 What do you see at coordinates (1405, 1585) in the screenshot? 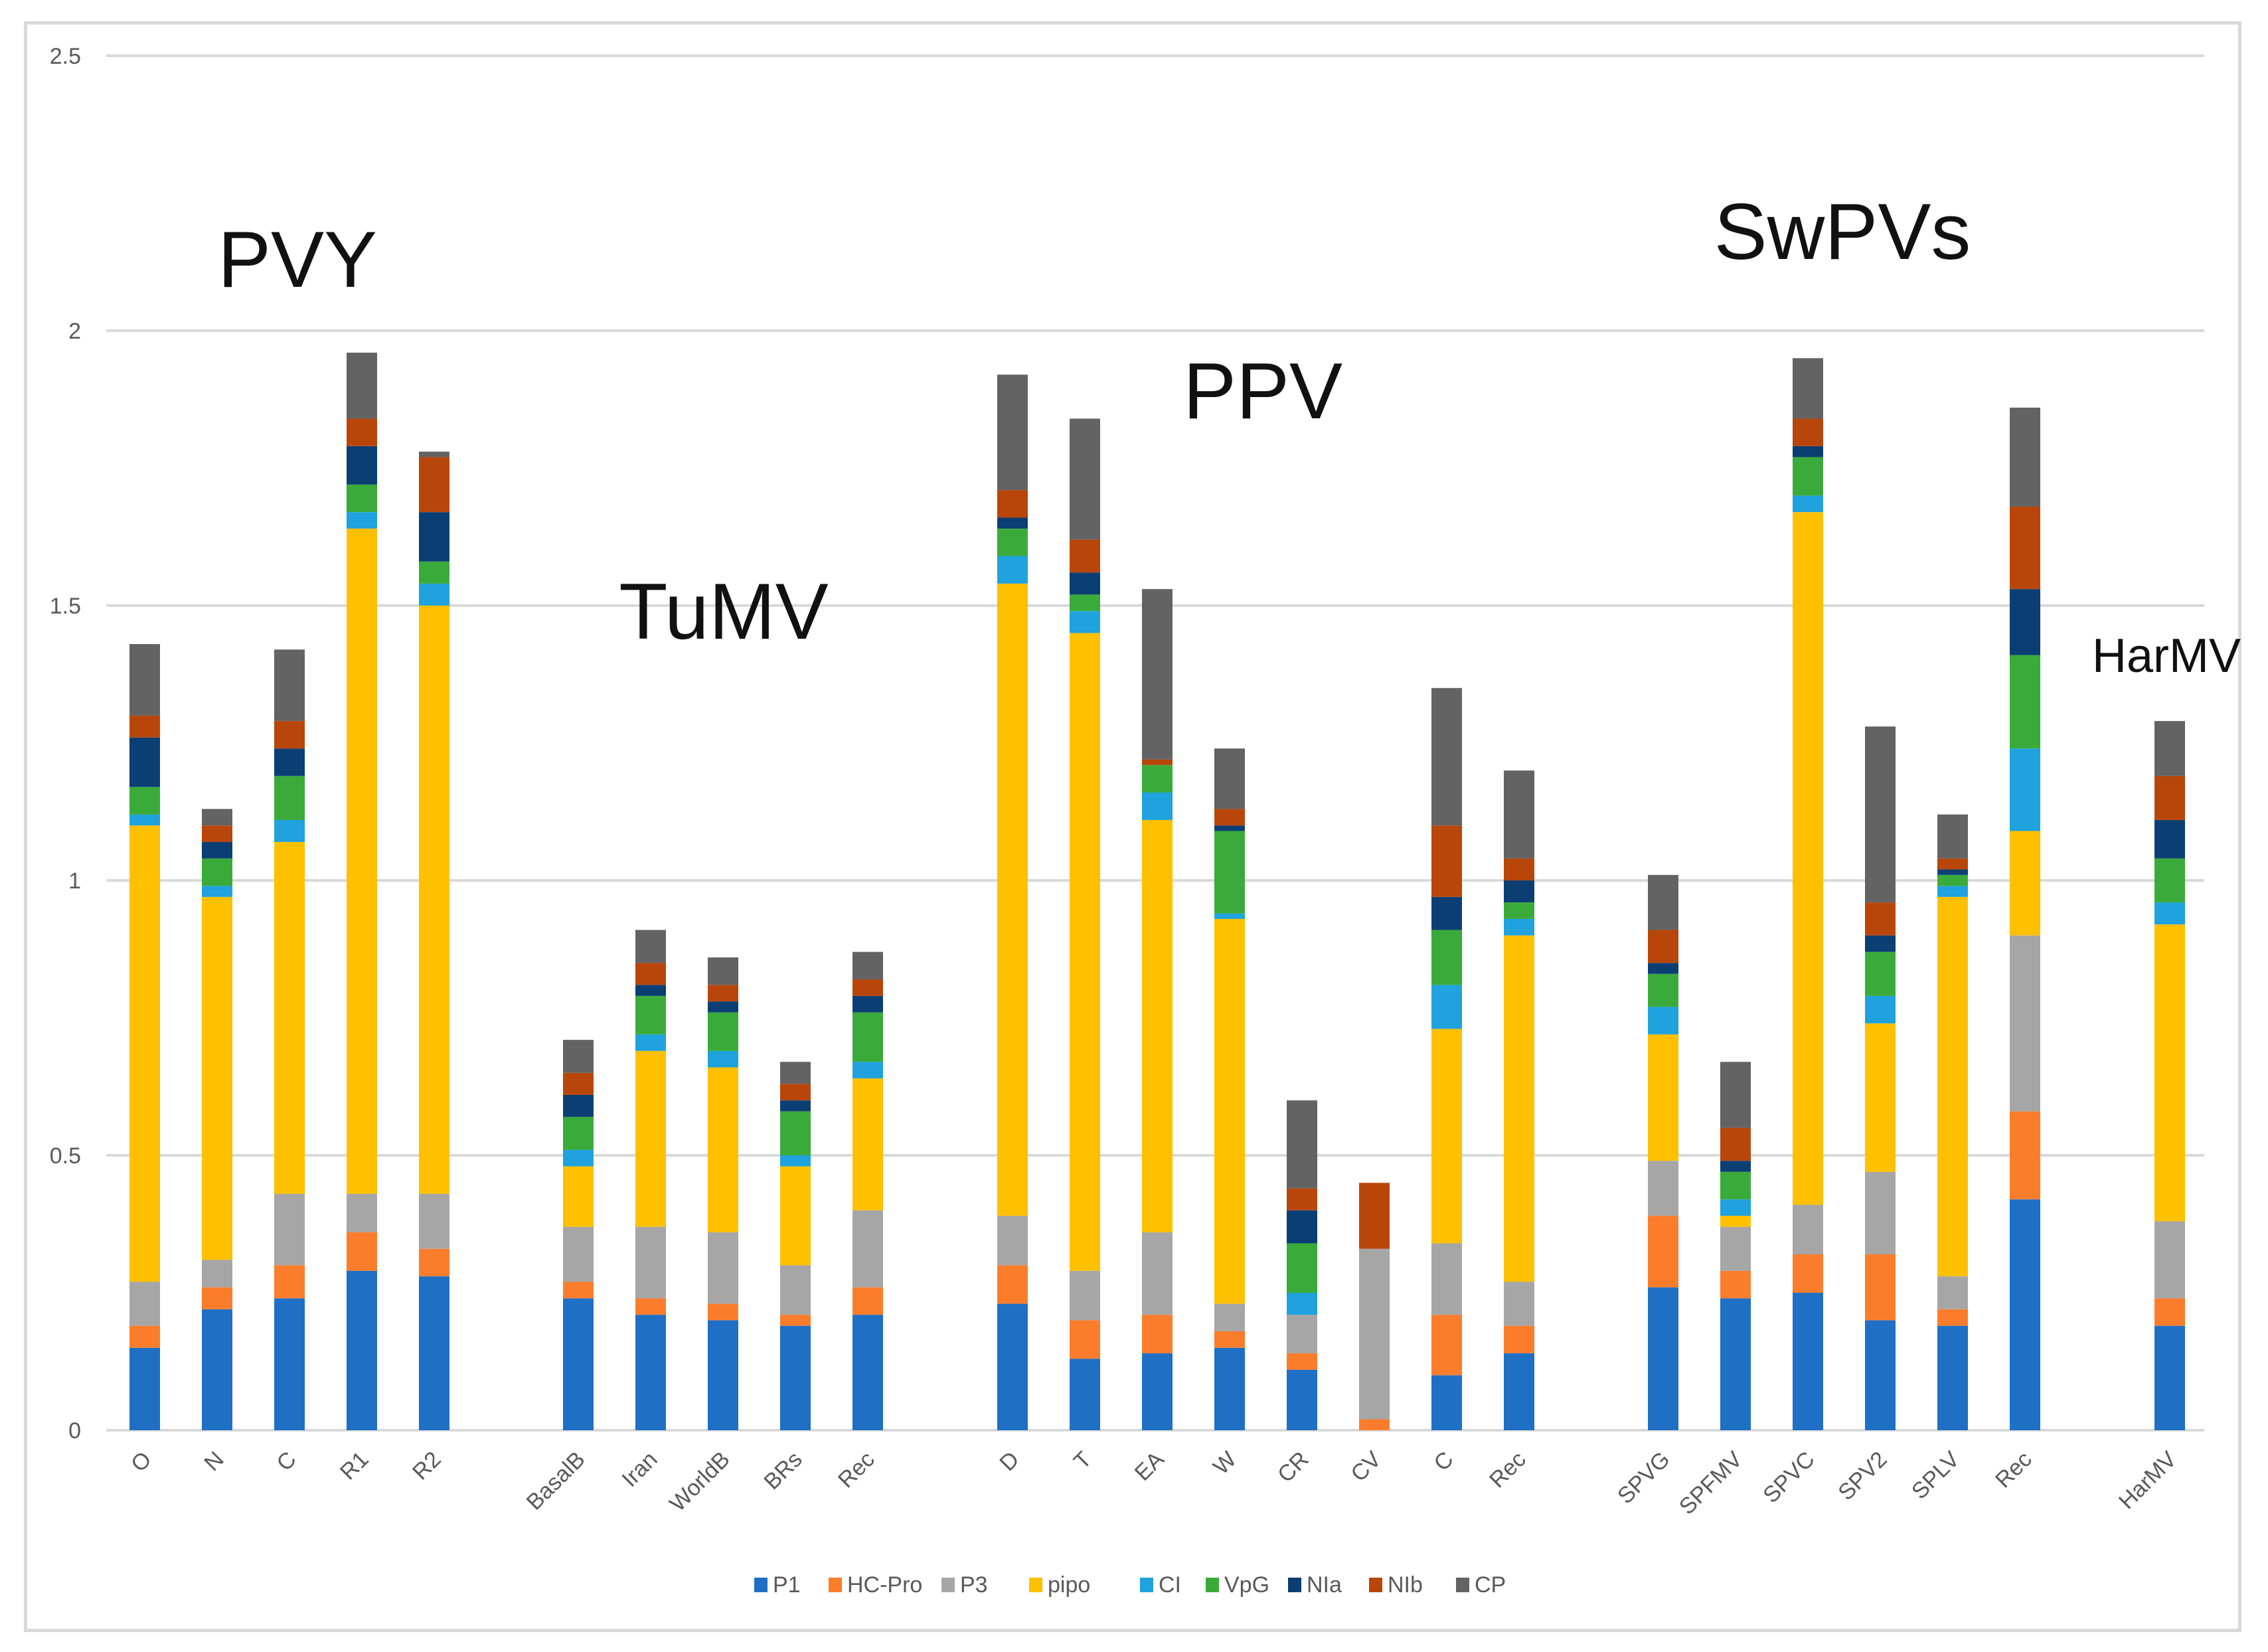
I see `legend-label: NIb` at bounding box center [1405, 1585].